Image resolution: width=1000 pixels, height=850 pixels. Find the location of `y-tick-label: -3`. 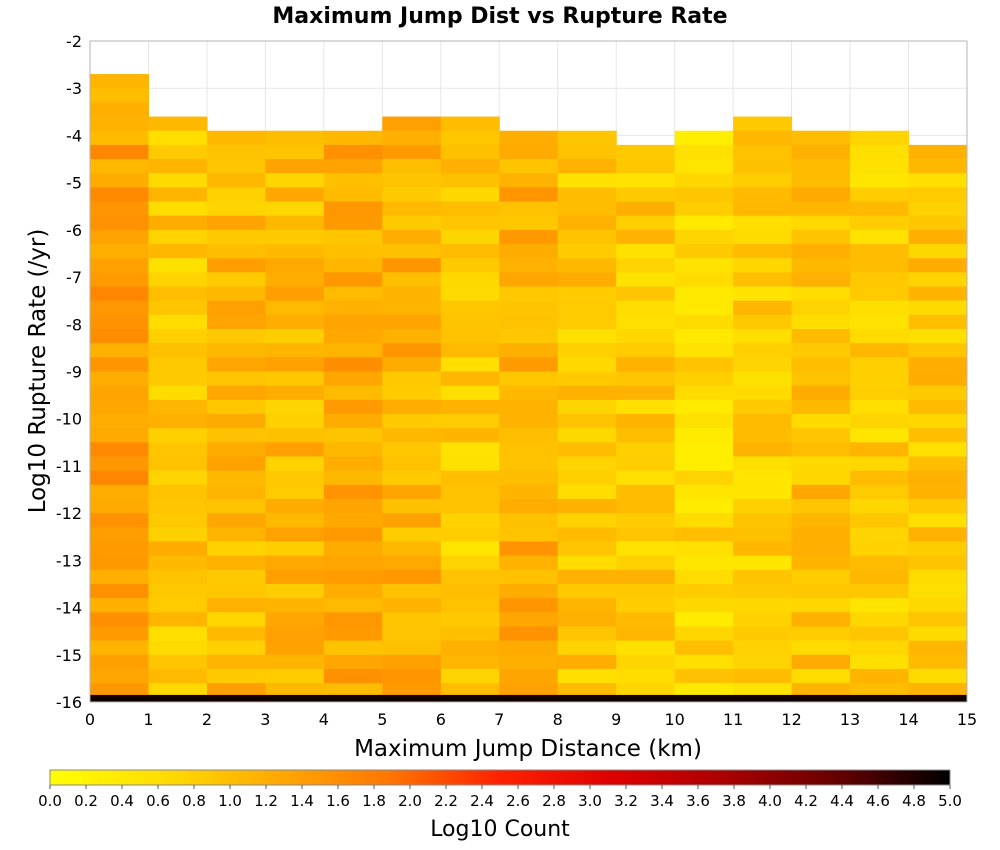

y-tick-label: -3 is located at coordinates (74, 88).